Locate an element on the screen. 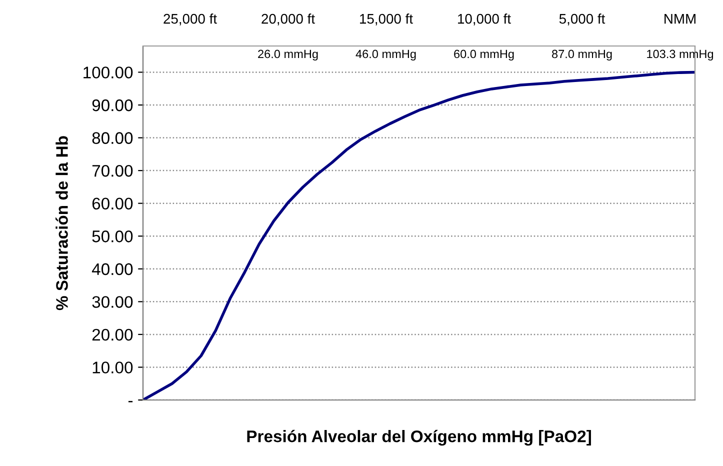 This screenshot has width=723, height=466. text: 5,000 ft is located at coordinates (582, 20).